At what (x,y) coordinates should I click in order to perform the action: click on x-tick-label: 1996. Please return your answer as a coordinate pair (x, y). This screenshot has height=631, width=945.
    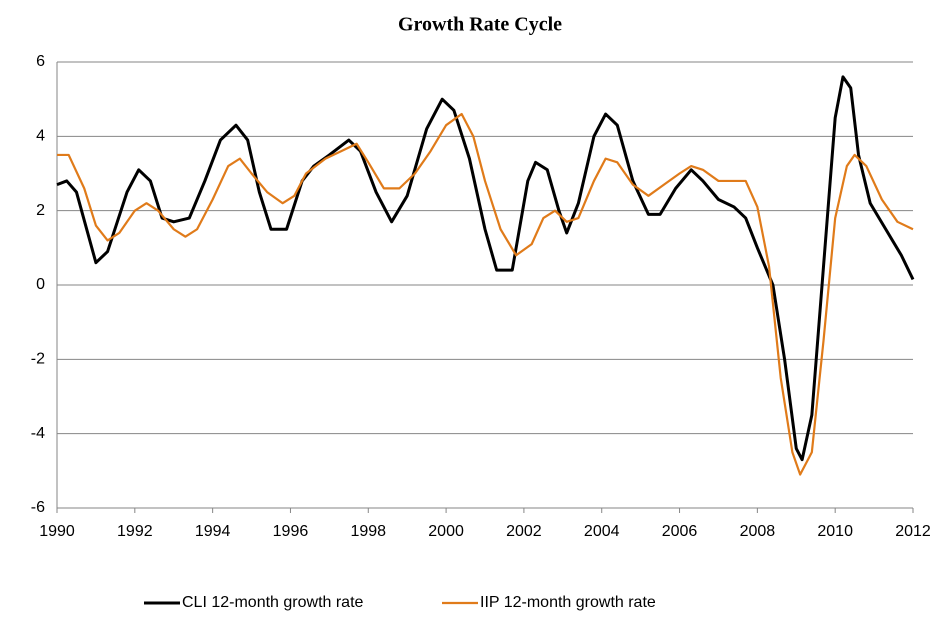
    Looking at the image, I should click on (291, 531).